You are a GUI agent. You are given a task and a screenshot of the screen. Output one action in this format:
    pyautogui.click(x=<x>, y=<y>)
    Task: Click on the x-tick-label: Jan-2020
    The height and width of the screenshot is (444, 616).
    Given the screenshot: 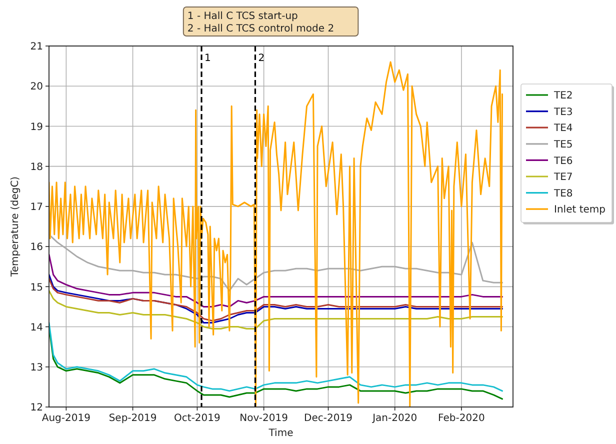 What is the action you would take?
    pyautogui.click(x=395, y=418)
    